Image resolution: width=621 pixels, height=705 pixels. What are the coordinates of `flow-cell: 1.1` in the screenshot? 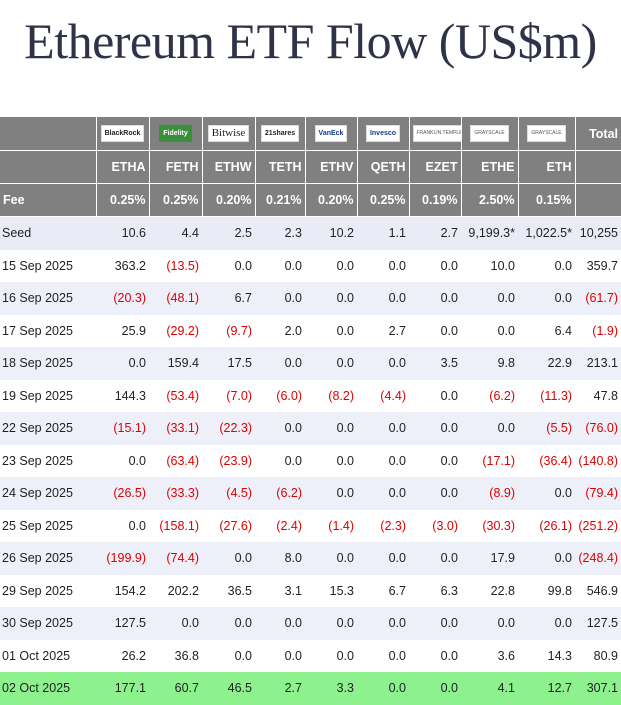 It's located at (383, 233).